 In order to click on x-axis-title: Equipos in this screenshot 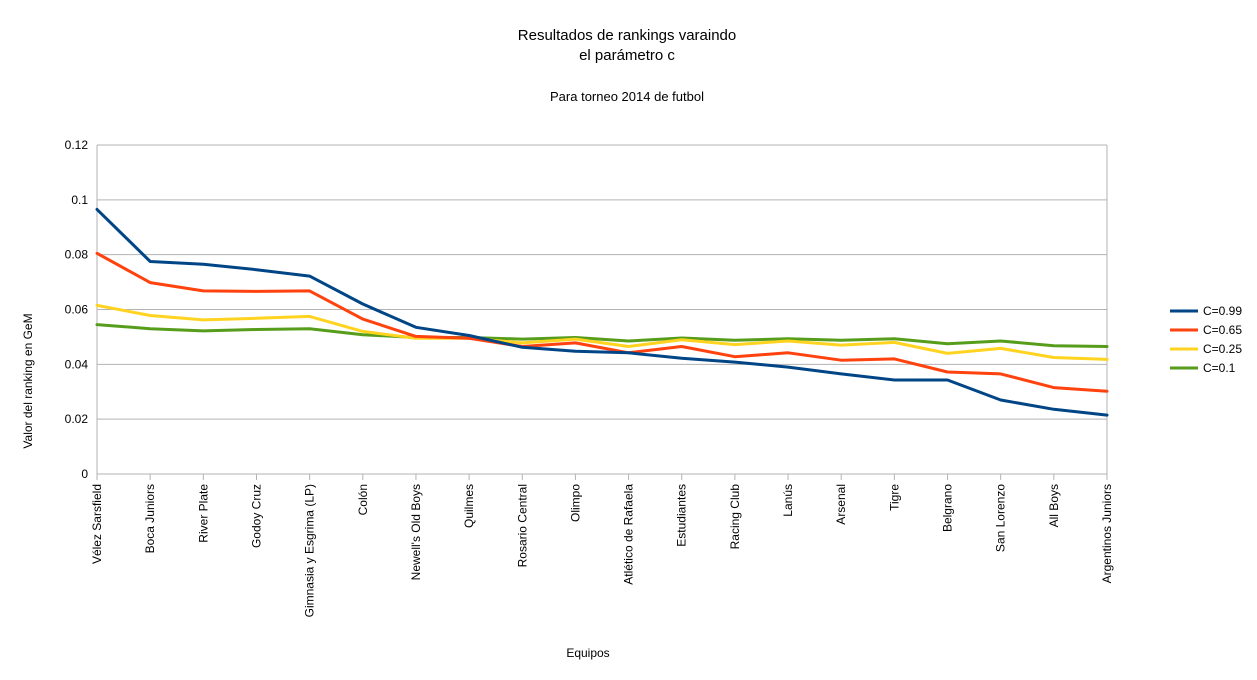, I will do `click(587, 653)`.